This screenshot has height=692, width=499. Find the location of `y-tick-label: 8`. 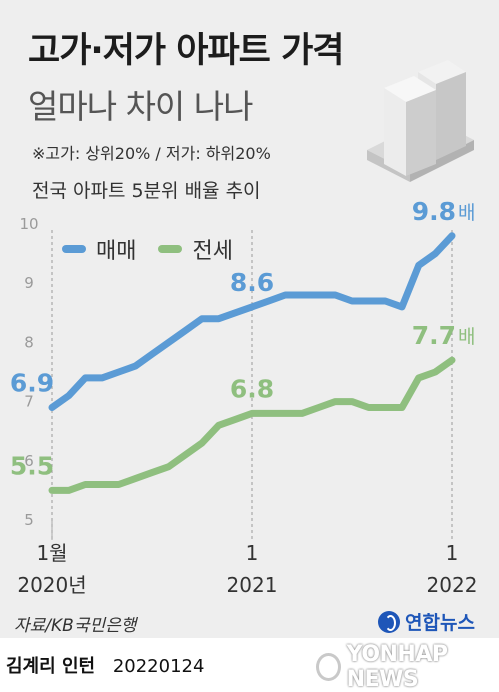

y-tick-label: 8 is located at coordinates (29, 342).